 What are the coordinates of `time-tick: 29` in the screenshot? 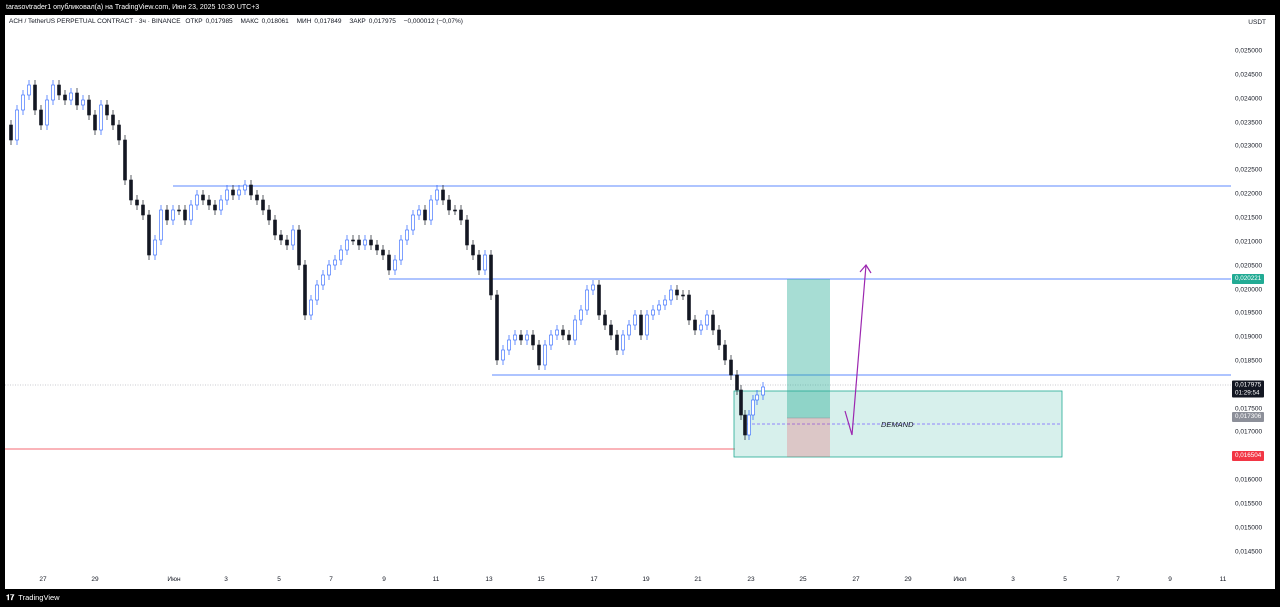 It's located at (95, 579).